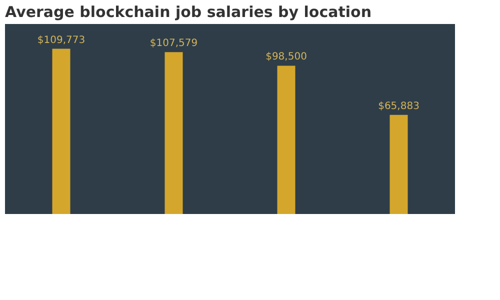 The width and height of the screenshot is (500, 300). What do you see at coordinates (286, 57) in the screenshot?
I see `data-label: $98,500` at bounding box center [286, 57].